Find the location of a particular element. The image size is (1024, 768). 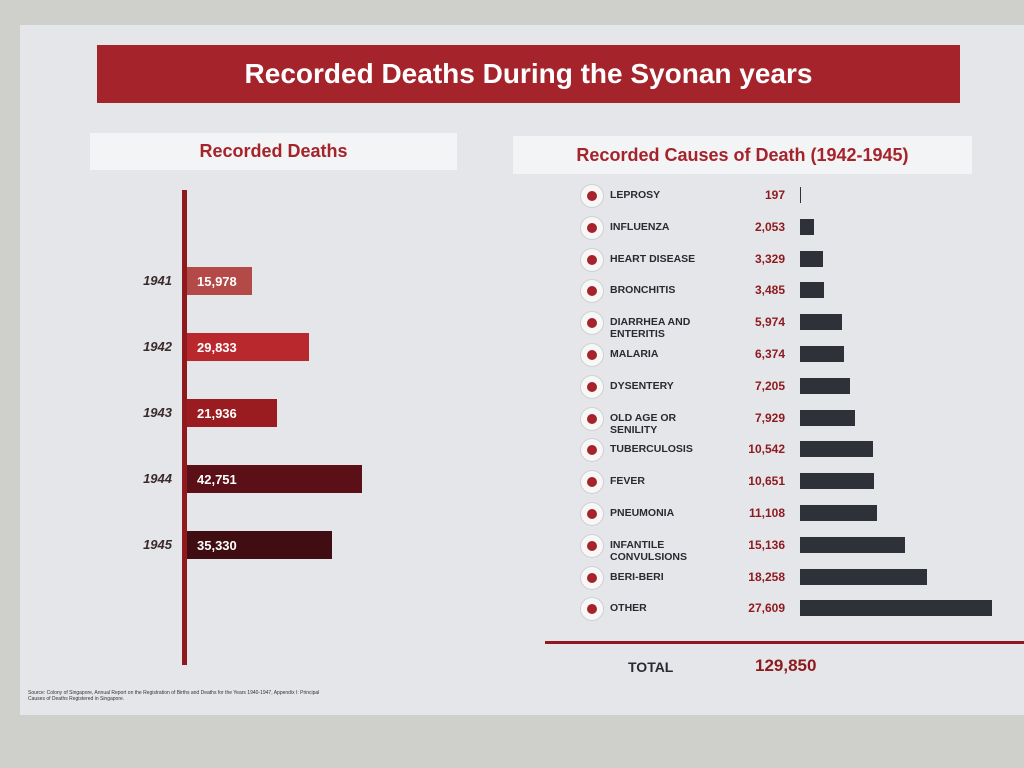

value-label: 42,751 is located at coordinates (217, 479).